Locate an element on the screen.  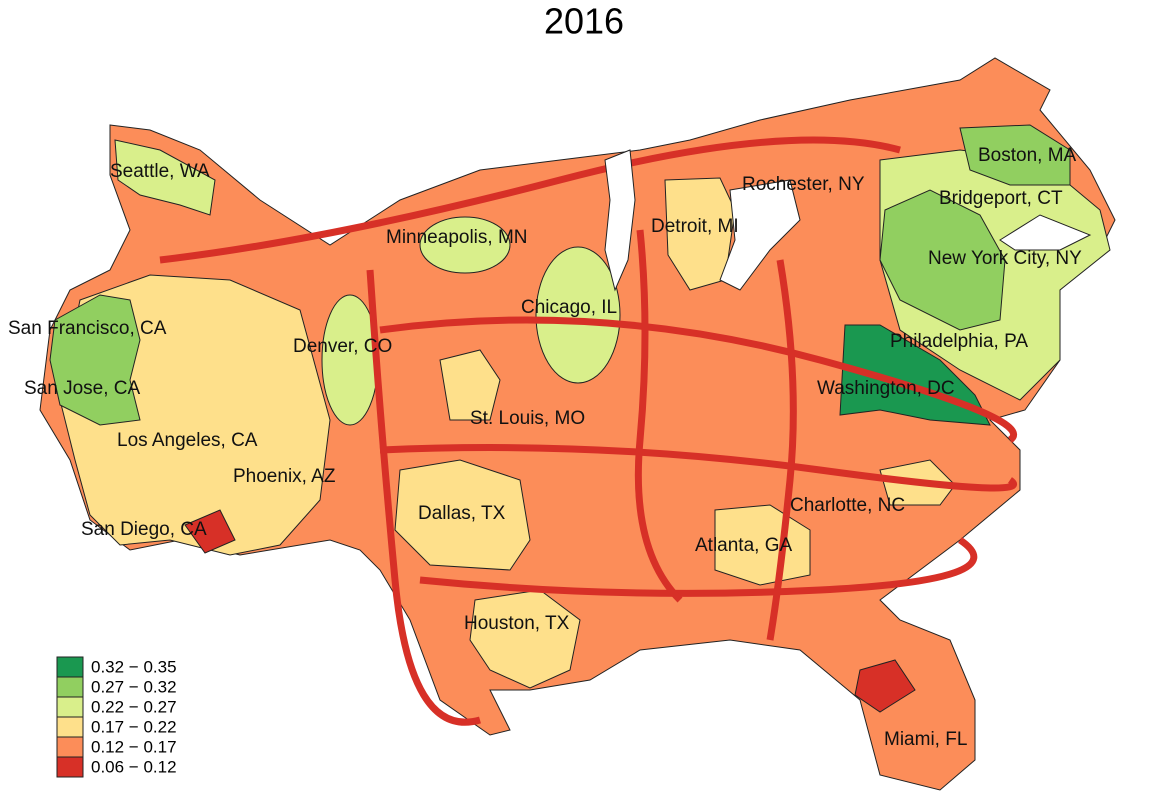
city-label: Atlanta, GA is located at coordinates (743, 545).